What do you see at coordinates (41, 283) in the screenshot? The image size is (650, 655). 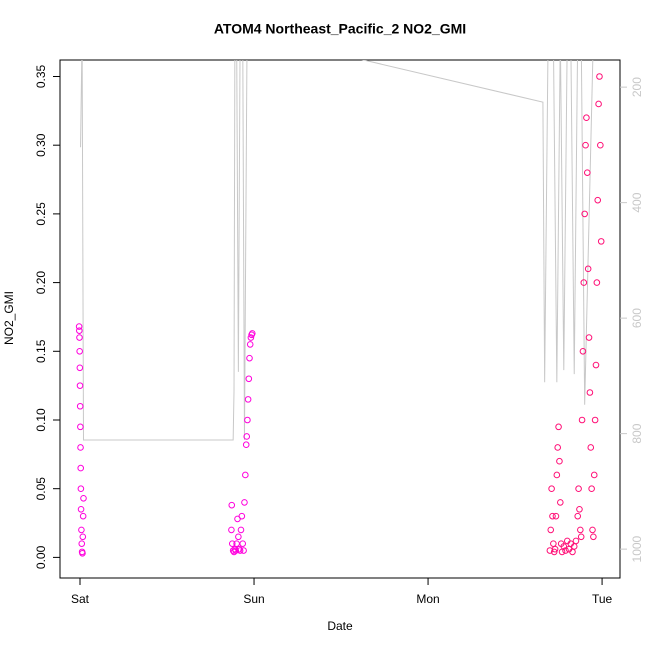 I see `y-tick-label: 0.20` at bounding box center [41, 283].